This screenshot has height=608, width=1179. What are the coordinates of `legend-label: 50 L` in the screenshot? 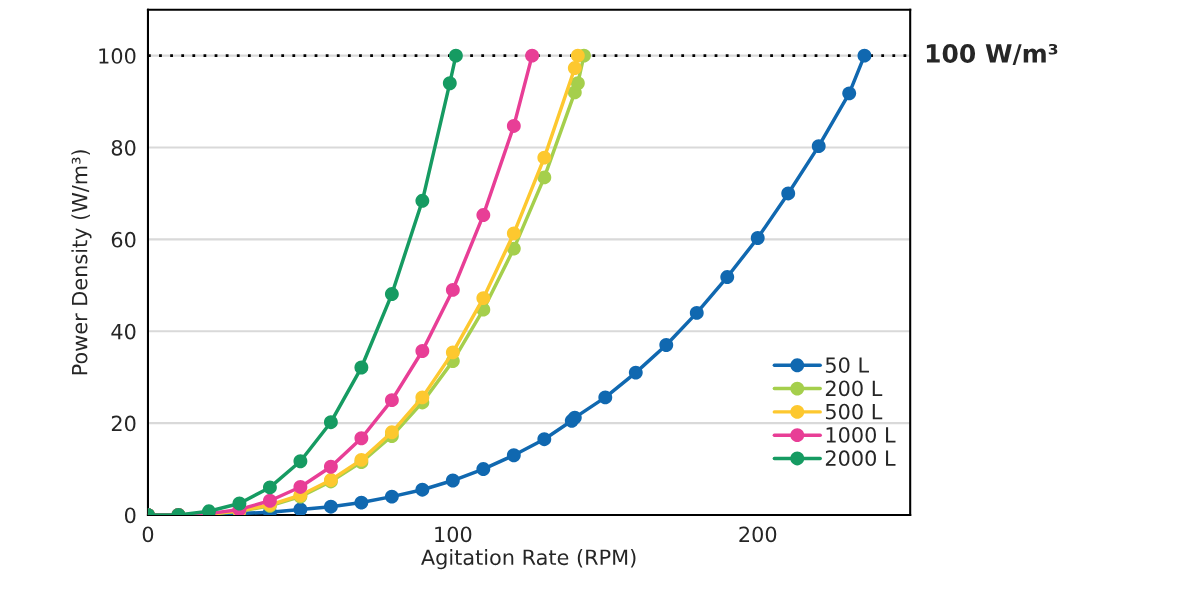 It's located at (847, 365).